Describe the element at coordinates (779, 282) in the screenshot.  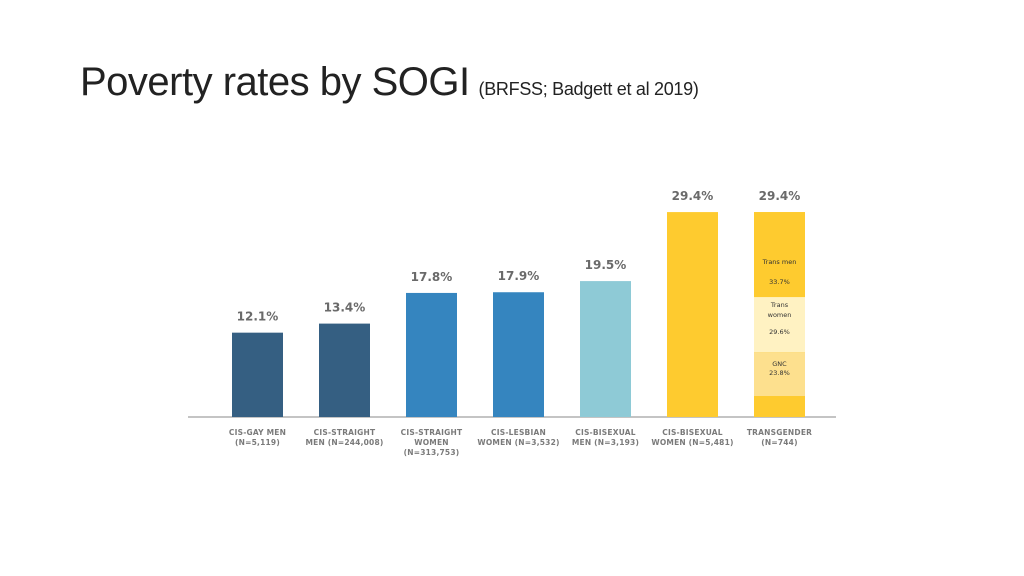
I see `transgender-segment-label: 33.7%` at that location.